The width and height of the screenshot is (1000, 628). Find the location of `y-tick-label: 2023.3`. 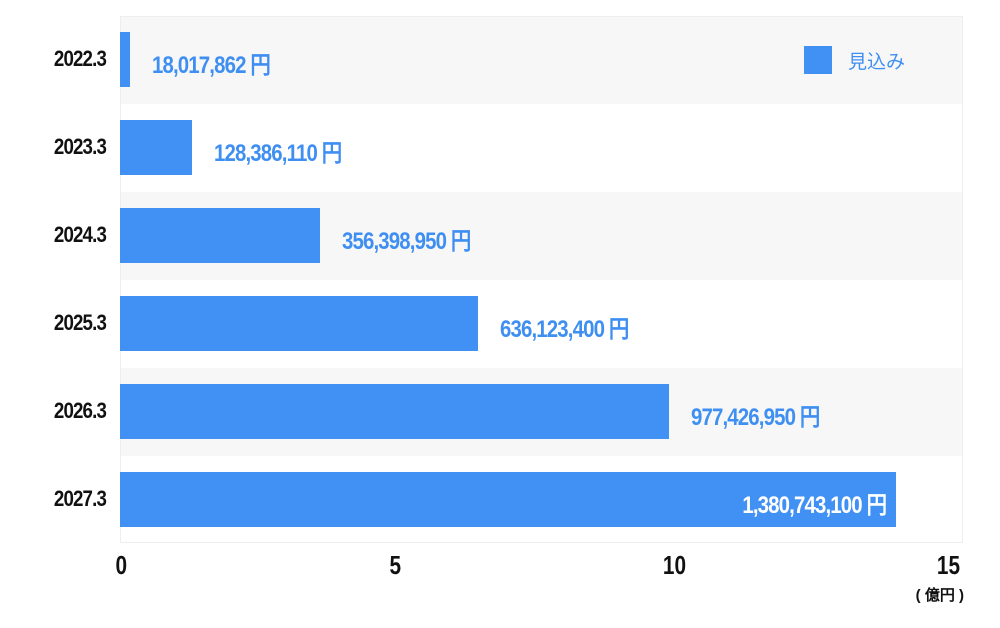

y-tick-label: 2023.3 is located at coordinates (80, 146).